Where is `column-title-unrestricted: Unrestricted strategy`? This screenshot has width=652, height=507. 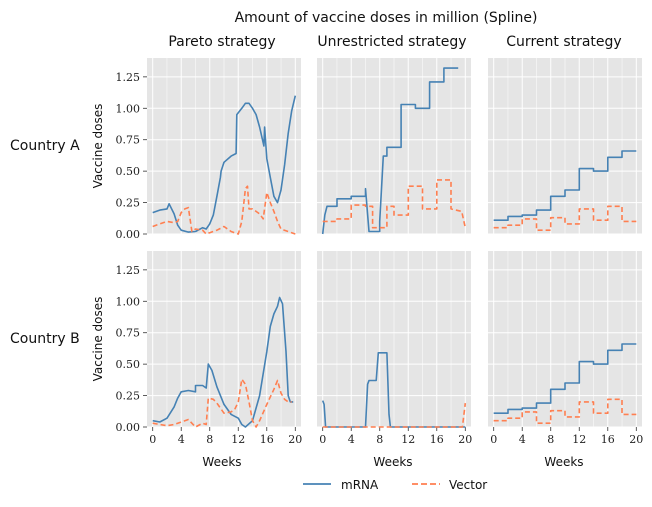 column-title-unrestricted: Unrestricted strategy is located at coordinates (391, 42).